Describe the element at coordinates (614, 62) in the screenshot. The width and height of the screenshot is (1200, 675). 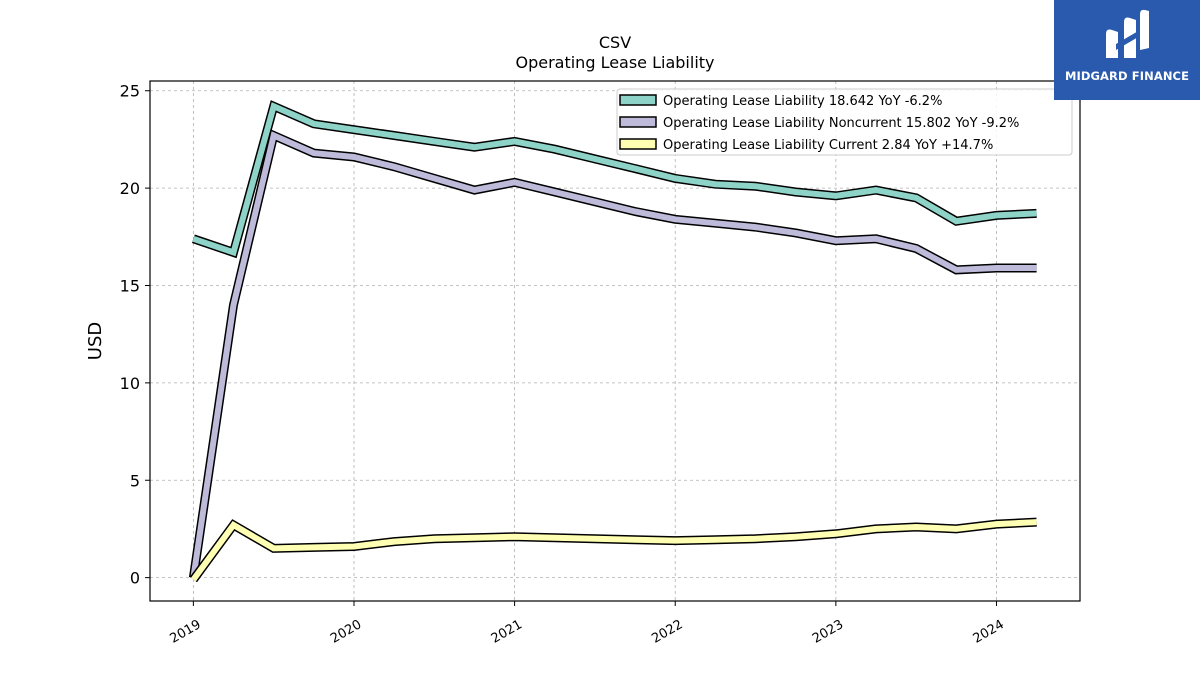
I see `chart-subtitle: Operating Lease Liability` at that location.